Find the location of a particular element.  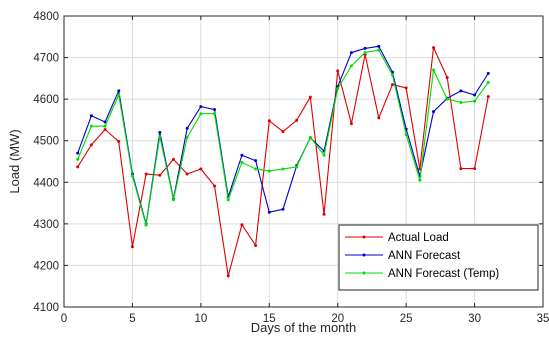

x-tick-label: 0 is located at coordinates (64, 319).